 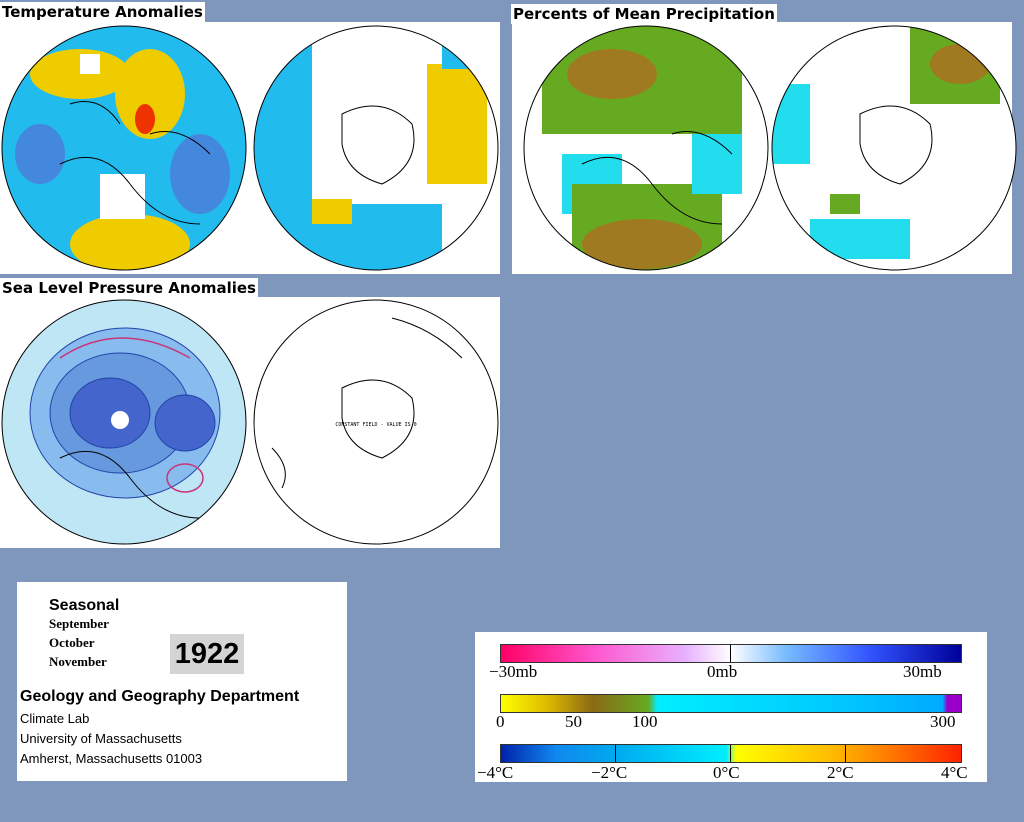 What do you see at coordinates (101, 738) in the screenshot?
I see `university-label: University of Massachusetts` at bounding box center [101, 738].